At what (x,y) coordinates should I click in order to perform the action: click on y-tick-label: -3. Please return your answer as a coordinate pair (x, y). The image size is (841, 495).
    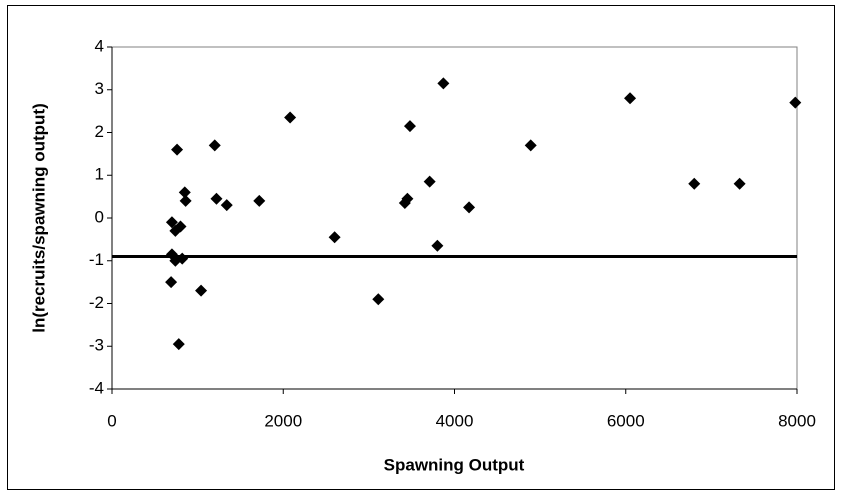
    Looking at the image, I should click on (96, 345).